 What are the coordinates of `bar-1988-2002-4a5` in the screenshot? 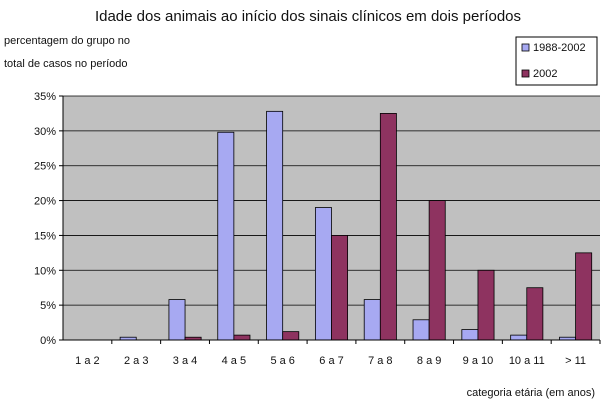 It's located at (226, 236).